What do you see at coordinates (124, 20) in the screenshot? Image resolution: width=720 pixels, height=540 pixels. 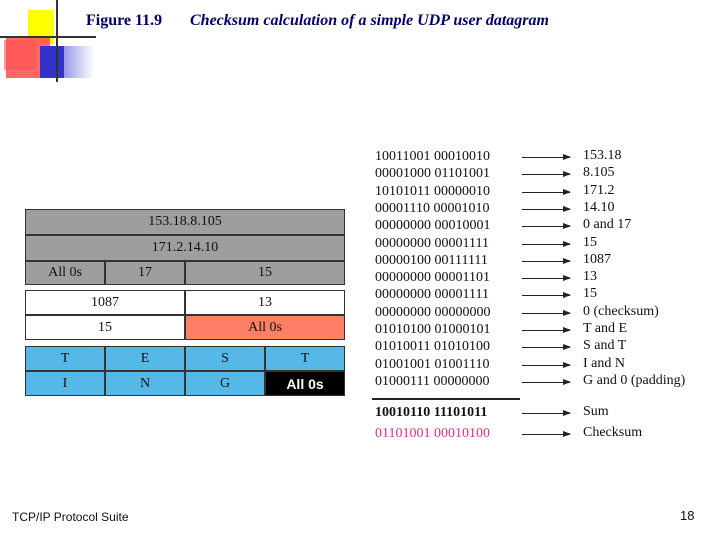 I see `figure-number: Figure 11.9` at bounding box center [124, 20].